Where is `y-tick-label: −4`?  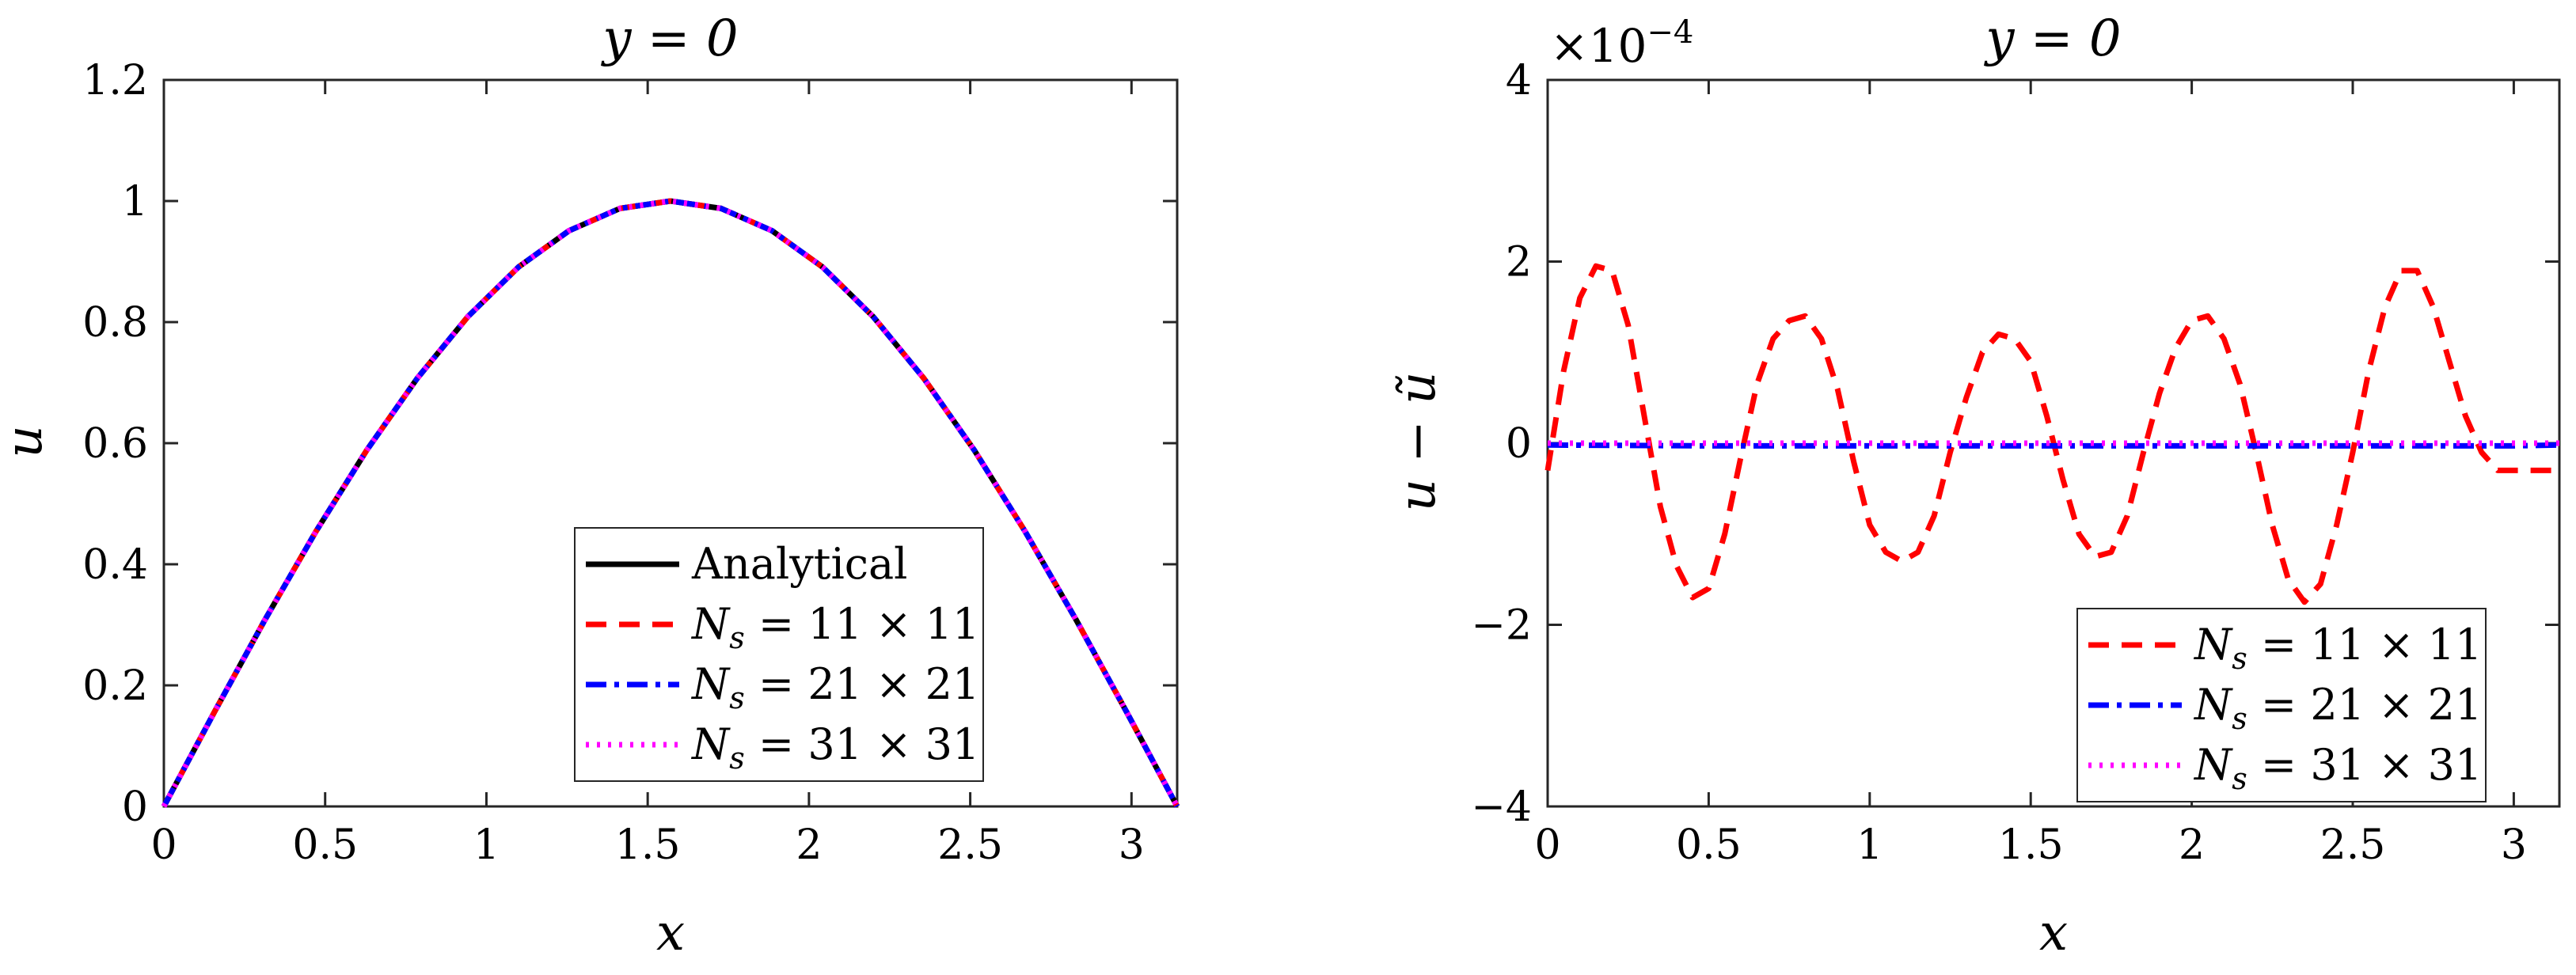 y-tick-label: −4 is located at coordinates (1502, 807).